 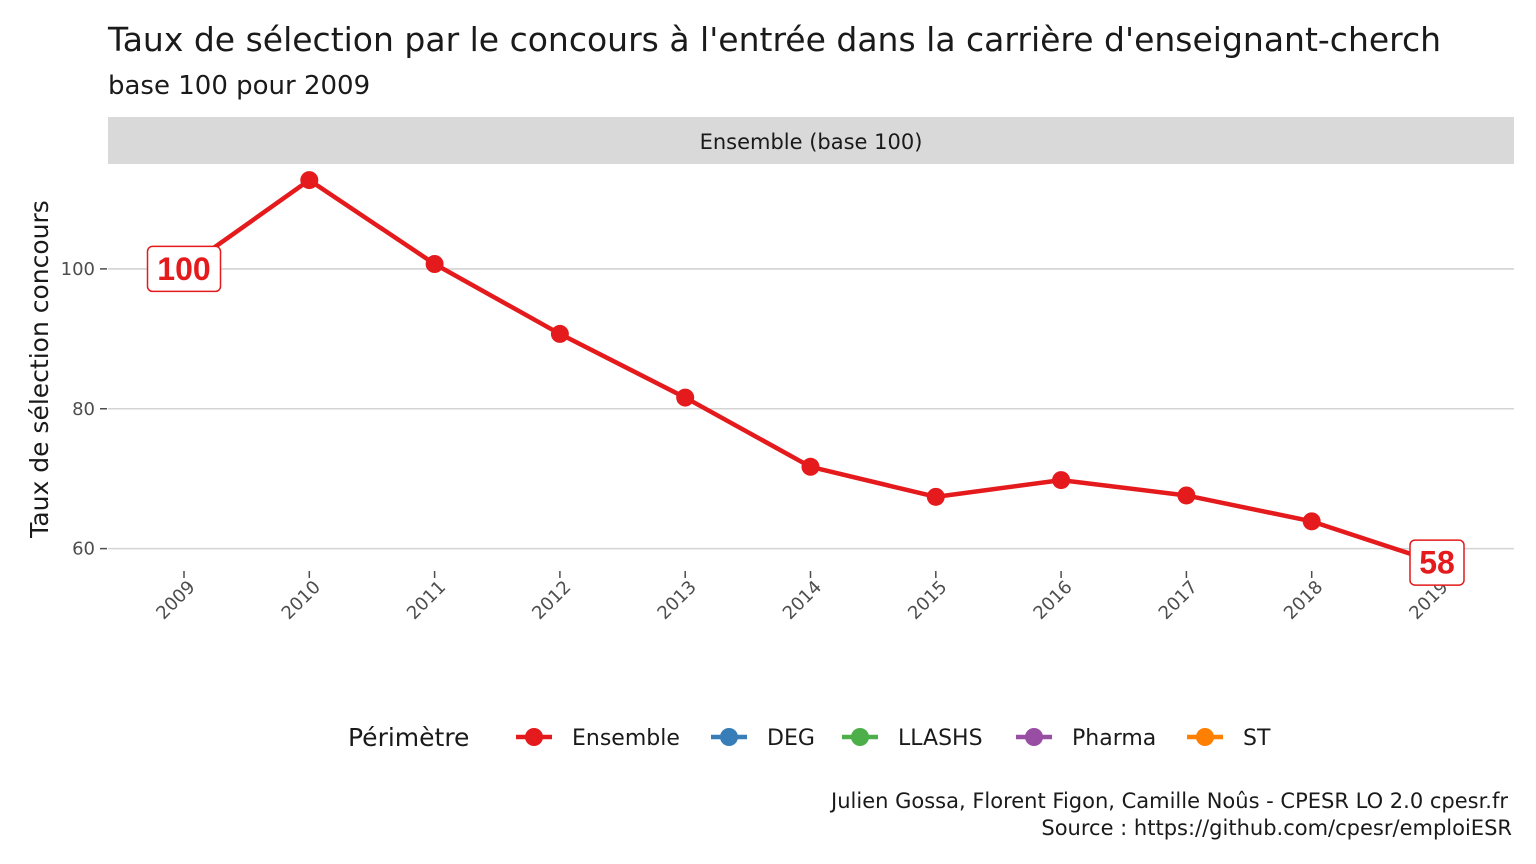 What do you see at coordinates (1257, 738) in the screenshot?
I see `legend-label-st: ST` at bounding box center [1257, 738].